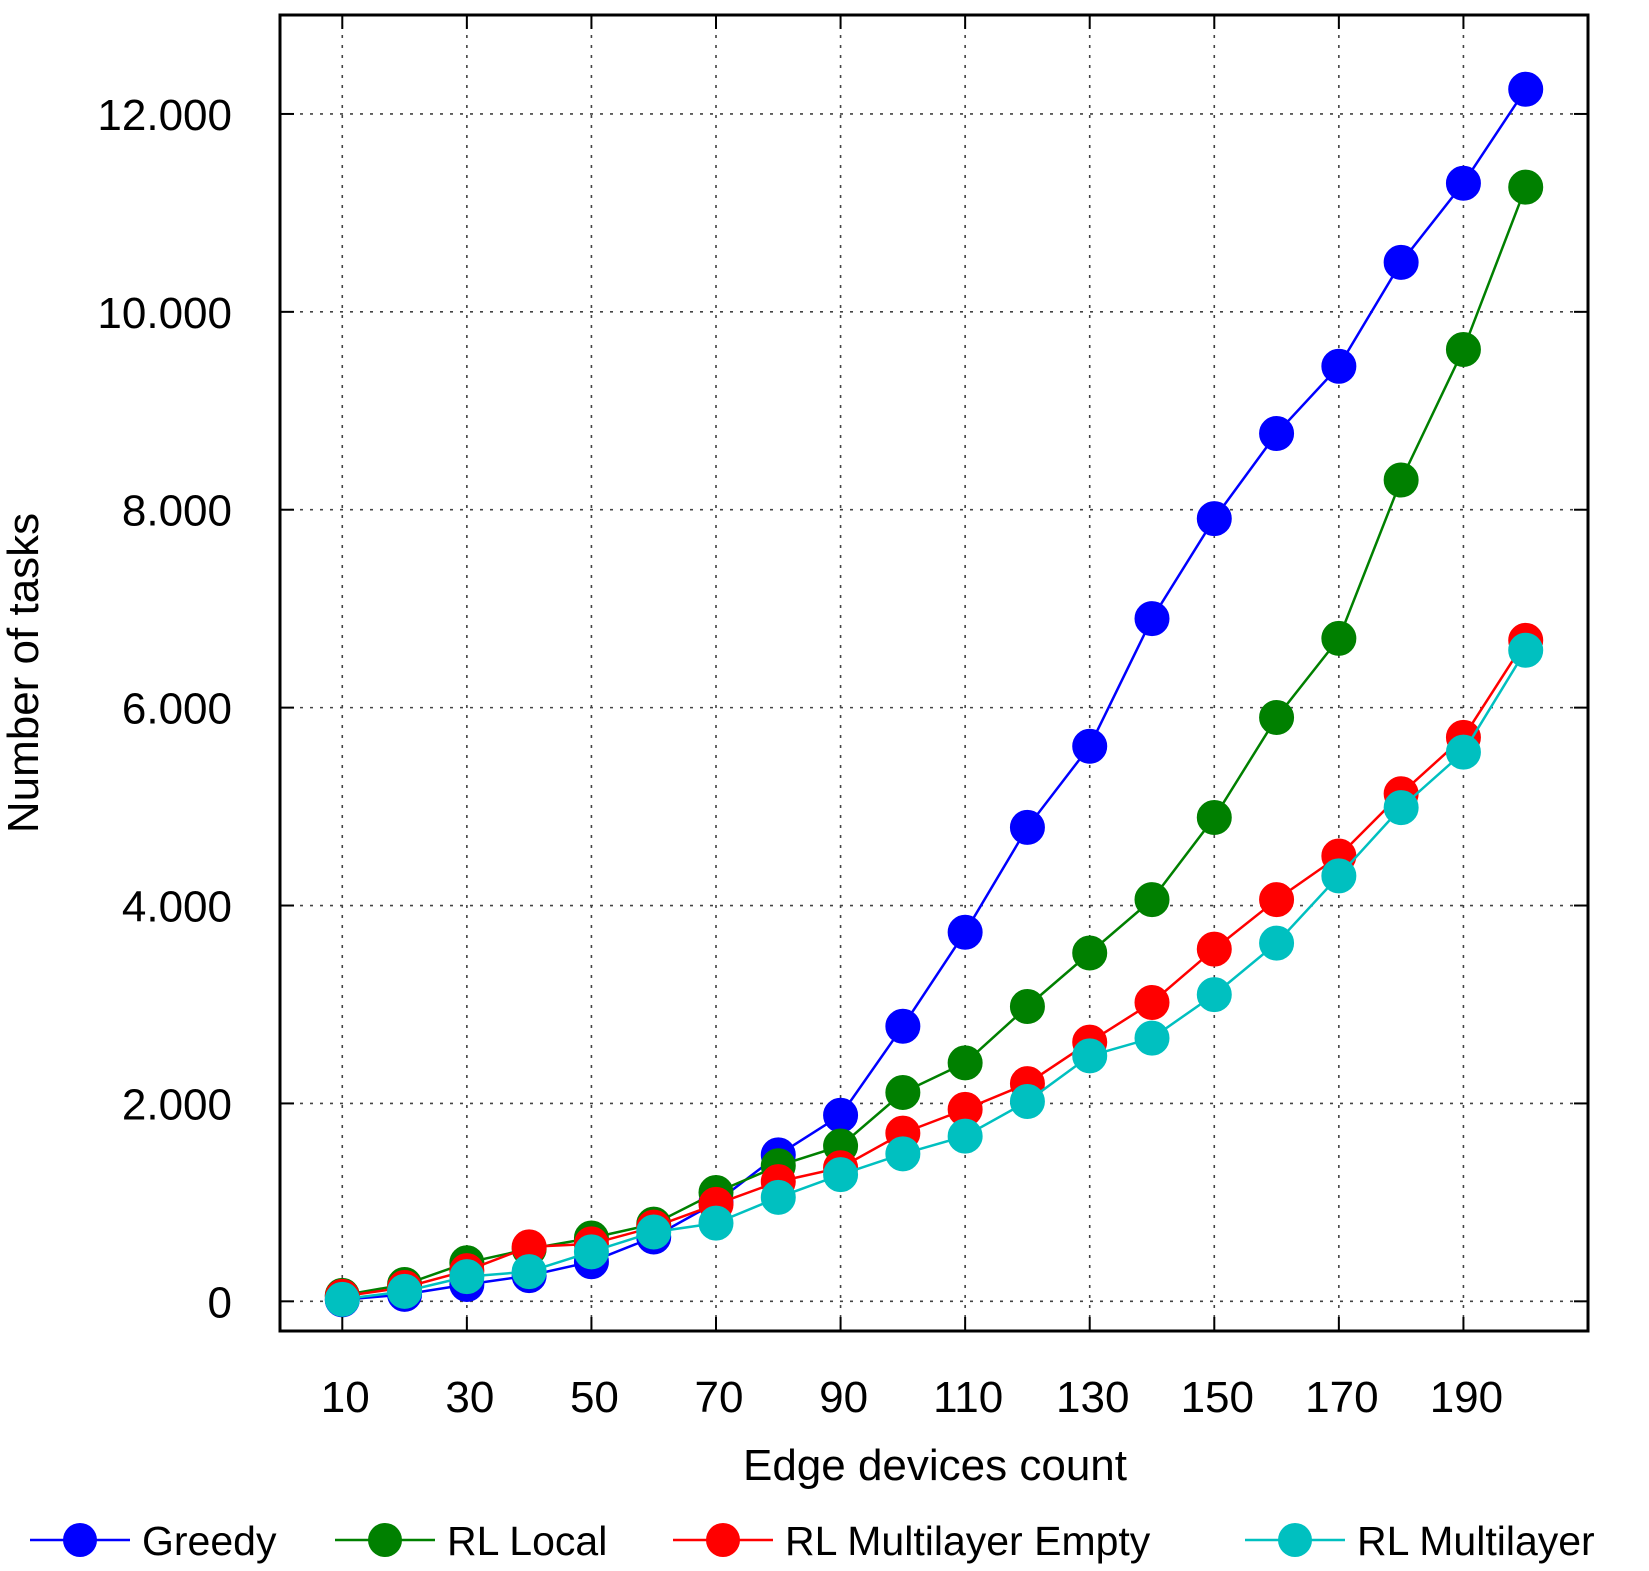 The width and height of the screenshot is (1649, 1571). What do you see at coordinates (177, 907) in the screenshot?
I see `y-tick-label: 4.000` at bounding box center [177, 907].